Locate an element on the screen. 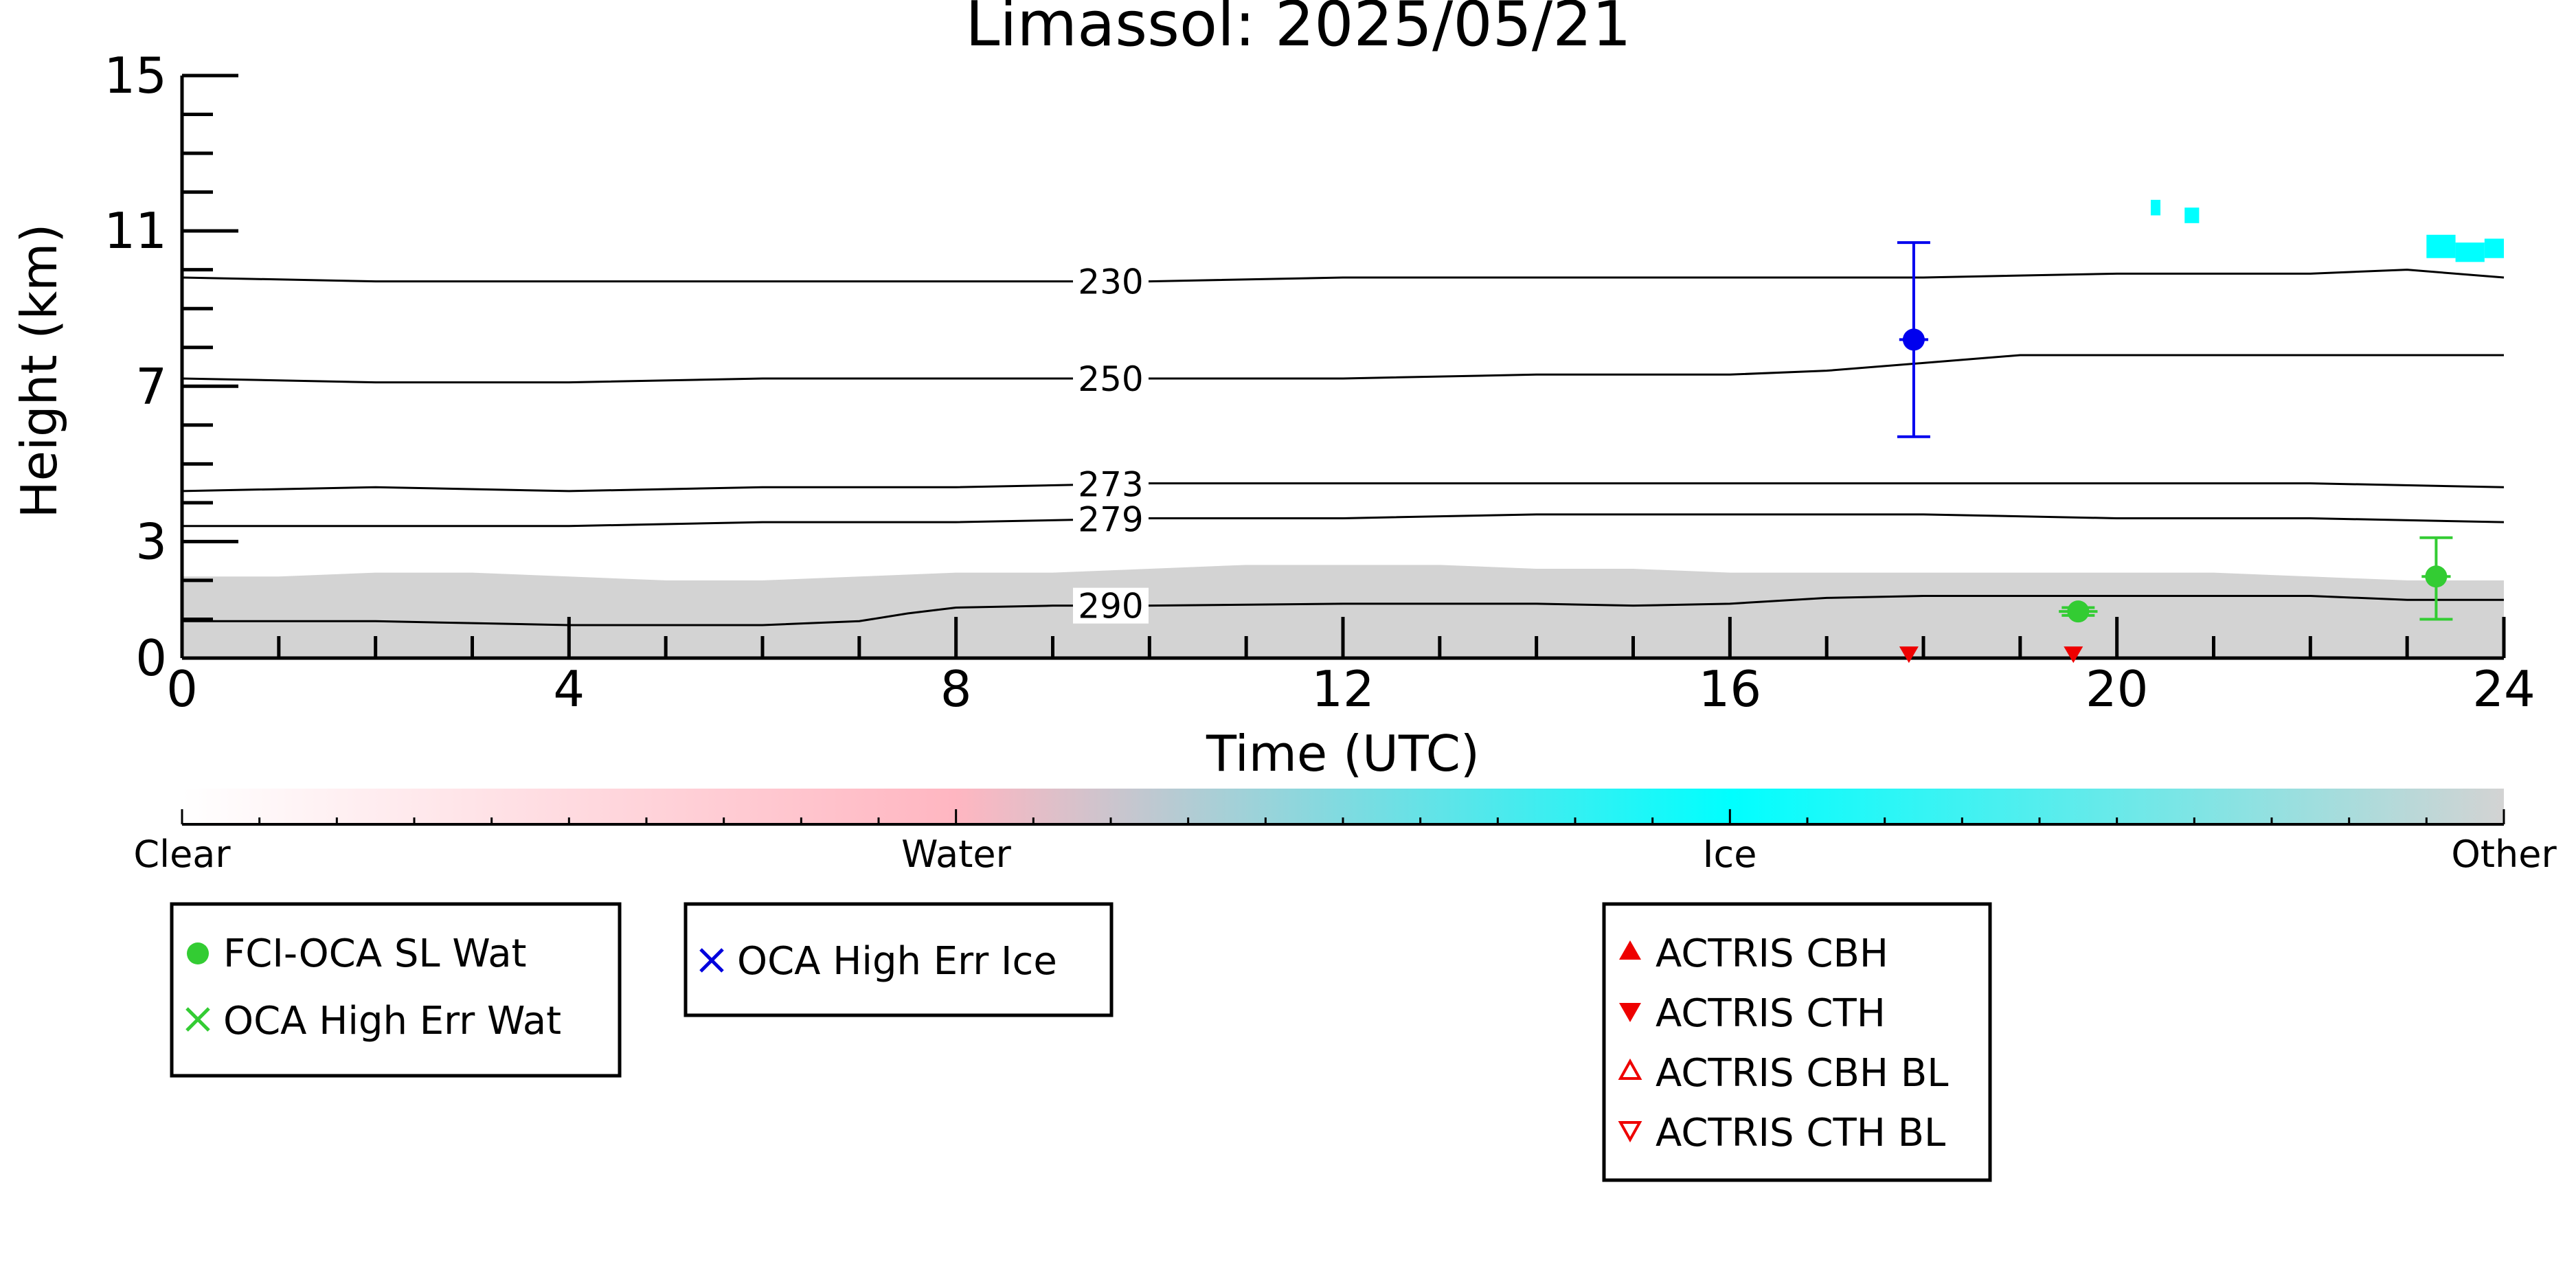  x-tick-label-12: 12 is located at coordinates (1343, 689).